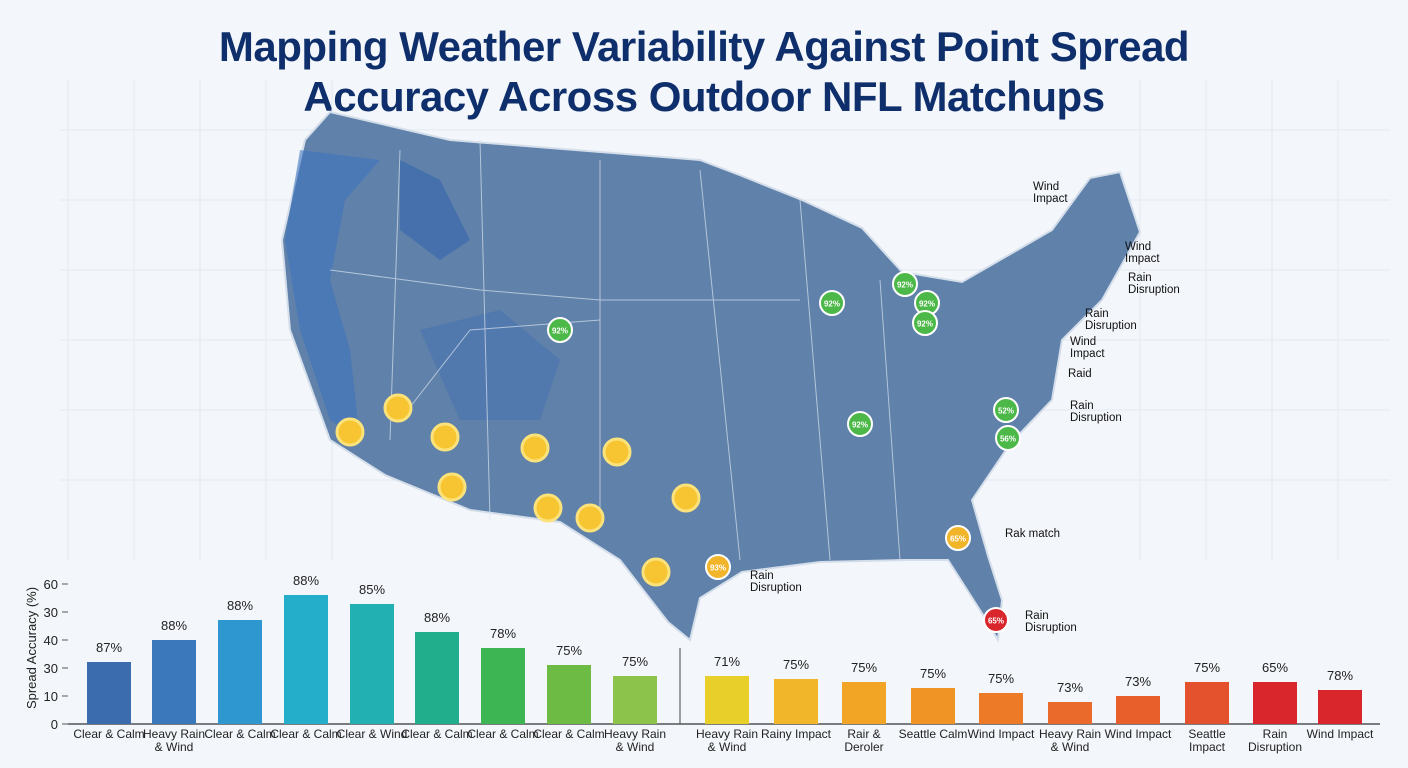 This screenshot has width=1408, height=768. I want to click on bar-label: 87%, so click(109, 648).